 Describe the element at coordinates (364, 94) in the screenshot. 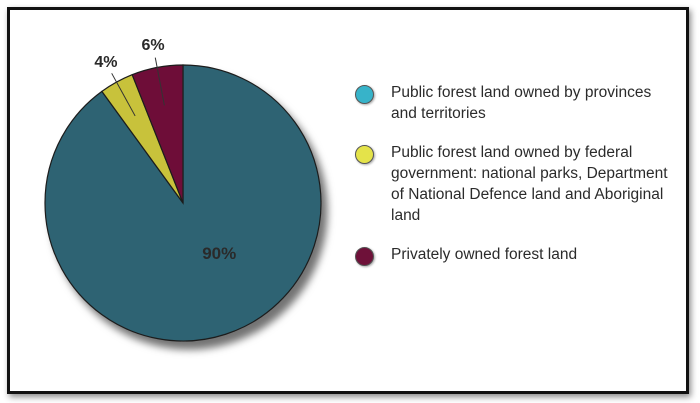

I see `legend-swatch-provinces` at that location.